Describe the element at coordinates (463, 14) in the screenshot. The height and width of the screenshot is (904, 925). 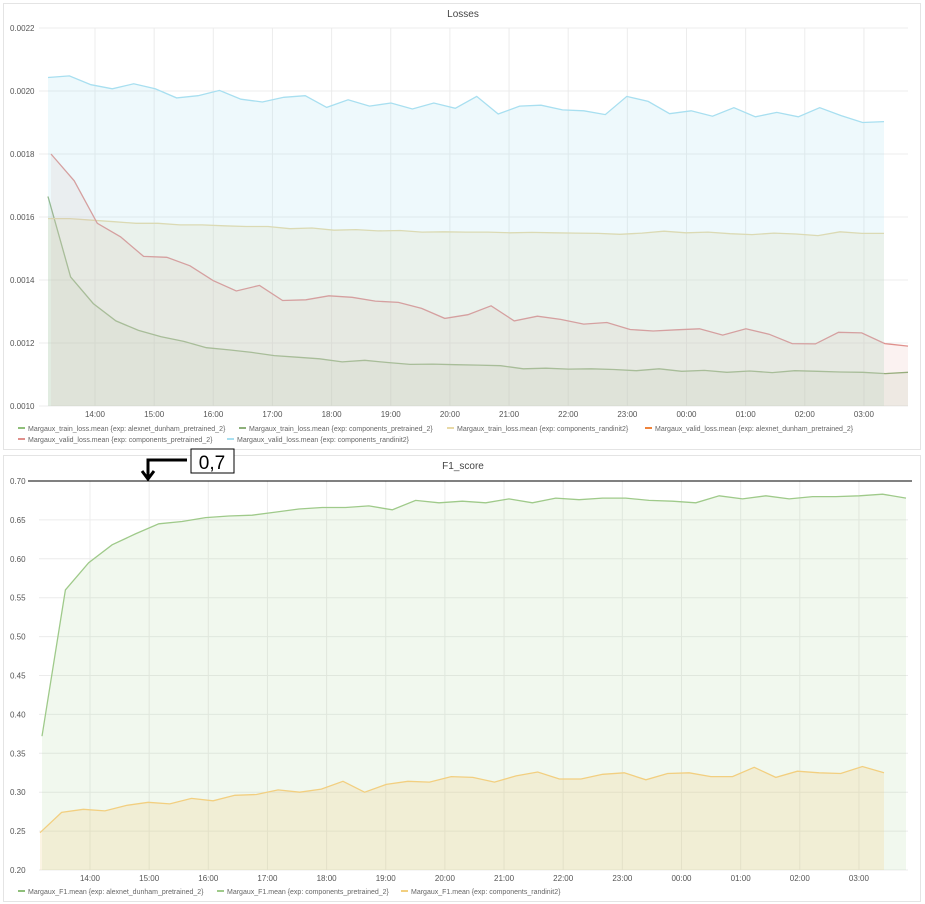
I see `chart-title: Losses` at that location.